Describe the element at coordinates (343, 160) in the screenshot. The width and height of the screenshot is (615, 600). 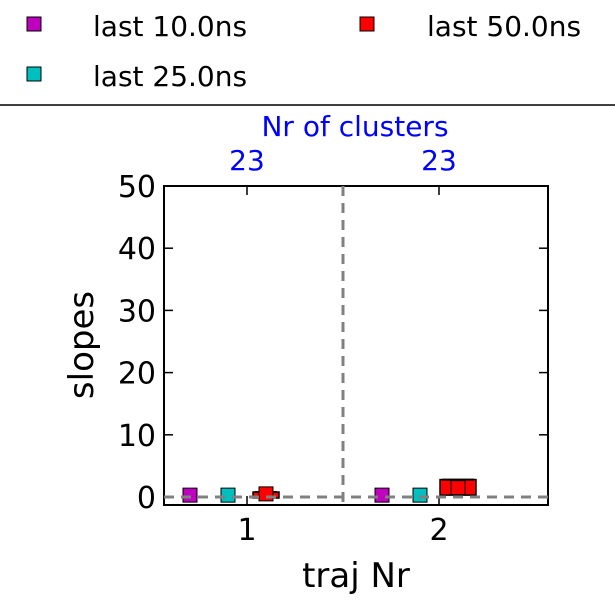
I see `top-axis-labels: 23 23` at that location.